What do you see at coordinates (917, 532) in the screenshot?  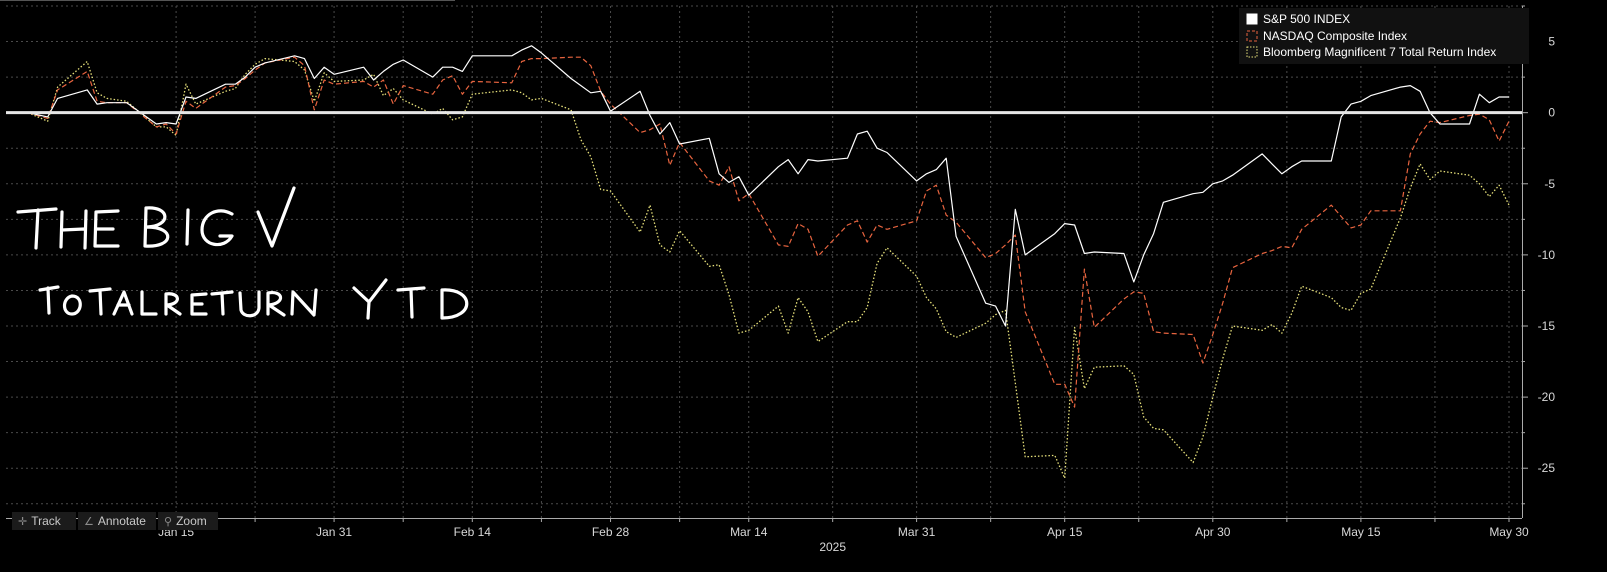 I see `x-tick-label: Mar 31` at bounding box center [917, 532].